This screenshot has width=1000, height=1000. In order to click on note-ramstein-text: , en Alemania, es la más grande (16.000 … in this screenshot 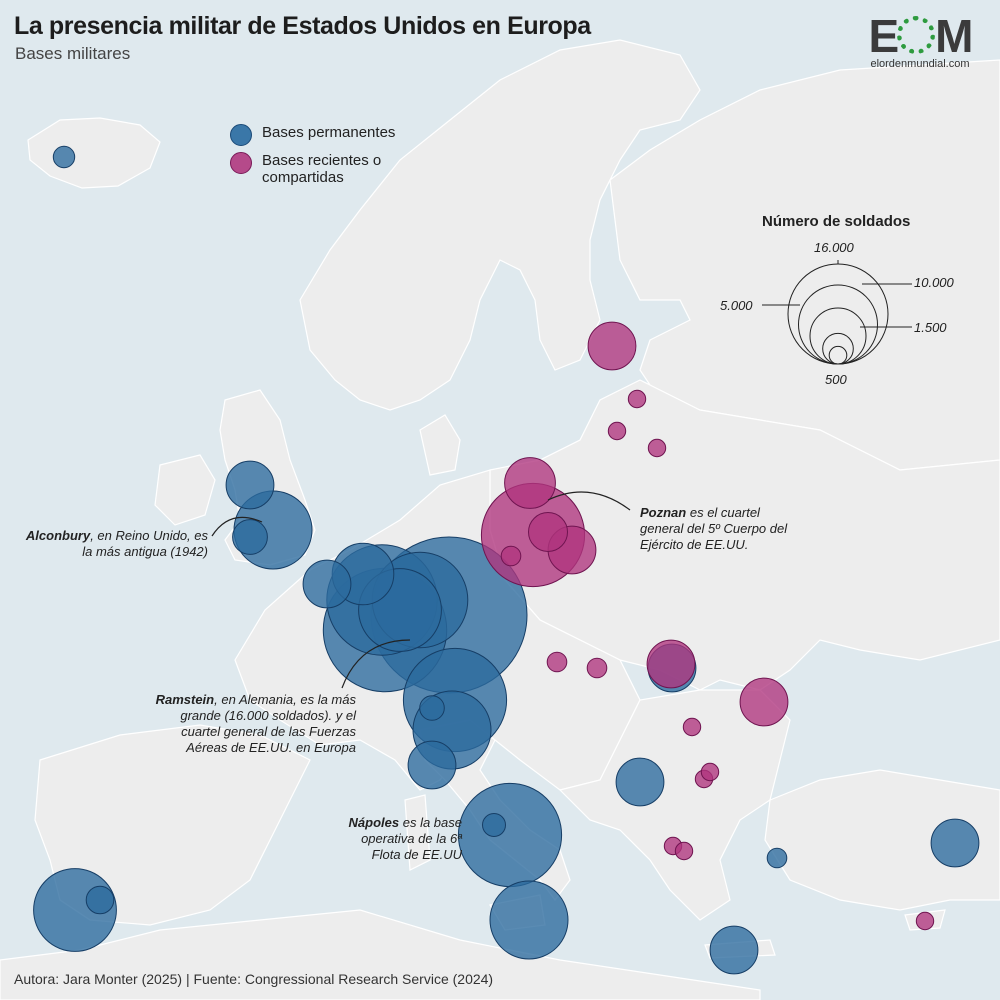, I will do `click(268, 723)`.